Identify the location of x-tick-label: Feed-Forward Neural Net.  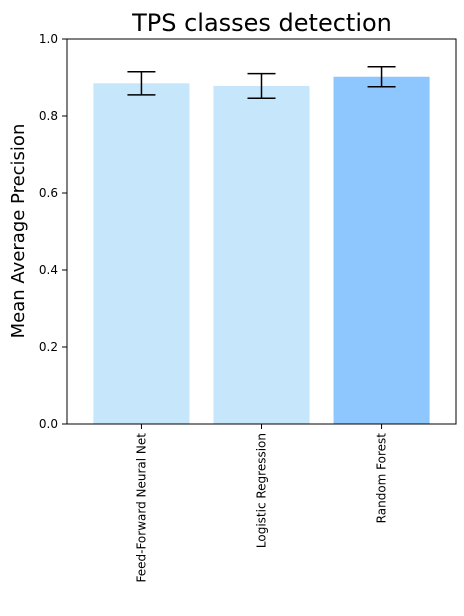
(141, 508).